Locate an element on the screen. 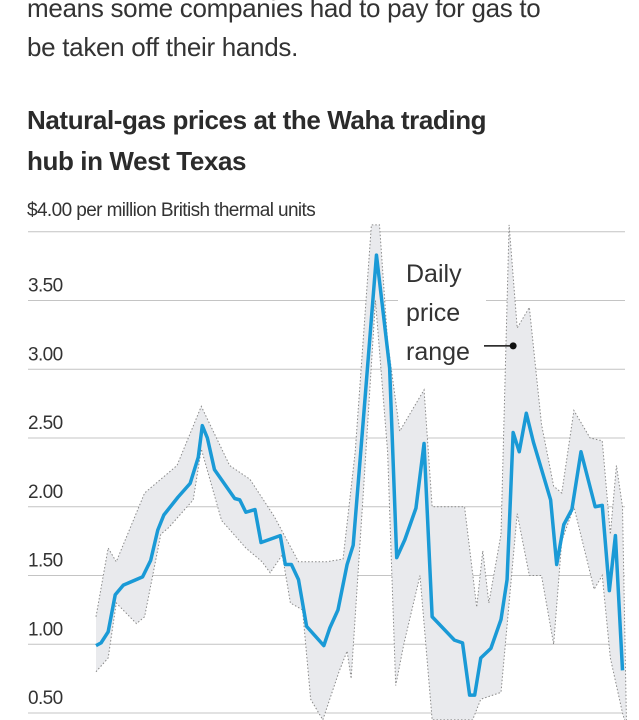 The image size is (639, 720). y-tick-label: 0.50 is located at coordinates (45, 698).